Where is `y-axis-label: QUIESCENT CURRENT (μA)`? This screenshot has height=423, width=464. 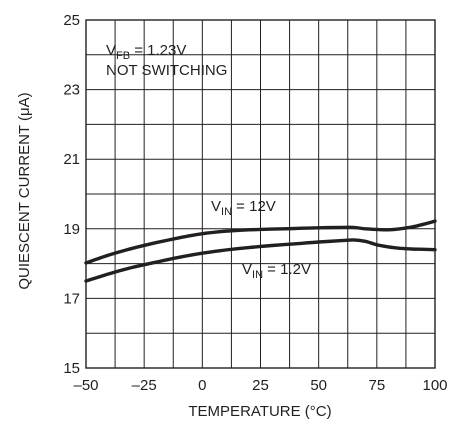
y-axis-label: QUIESCENT CURRENT (μA) is located at coordinates (24, 190).